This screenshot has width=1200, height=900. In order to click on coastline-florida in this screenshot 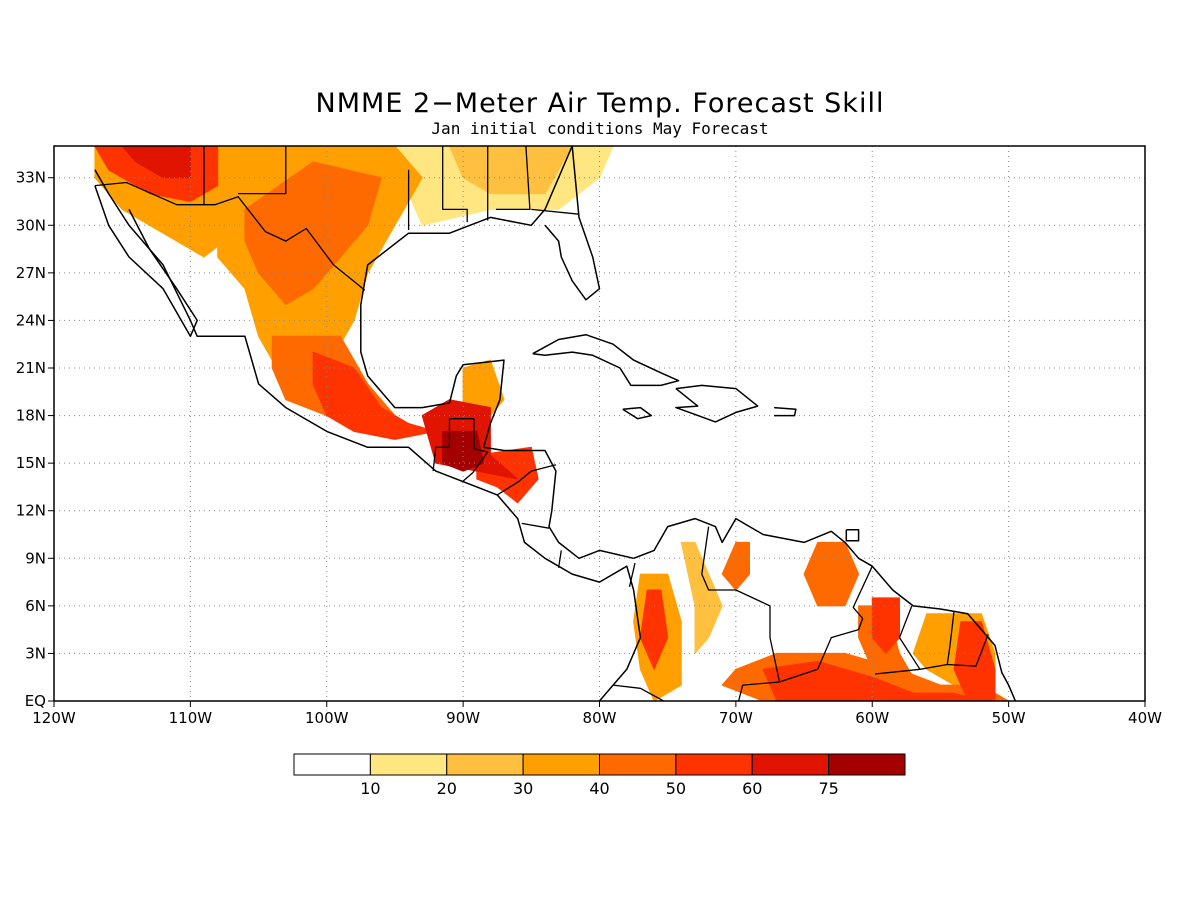, I will do `click(572, 223)`.